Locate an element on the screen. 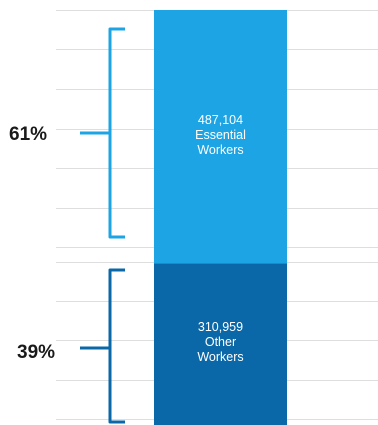 The height and width of the screenshot is (425, 378). other-bracket is located at coordinates (116, 346).